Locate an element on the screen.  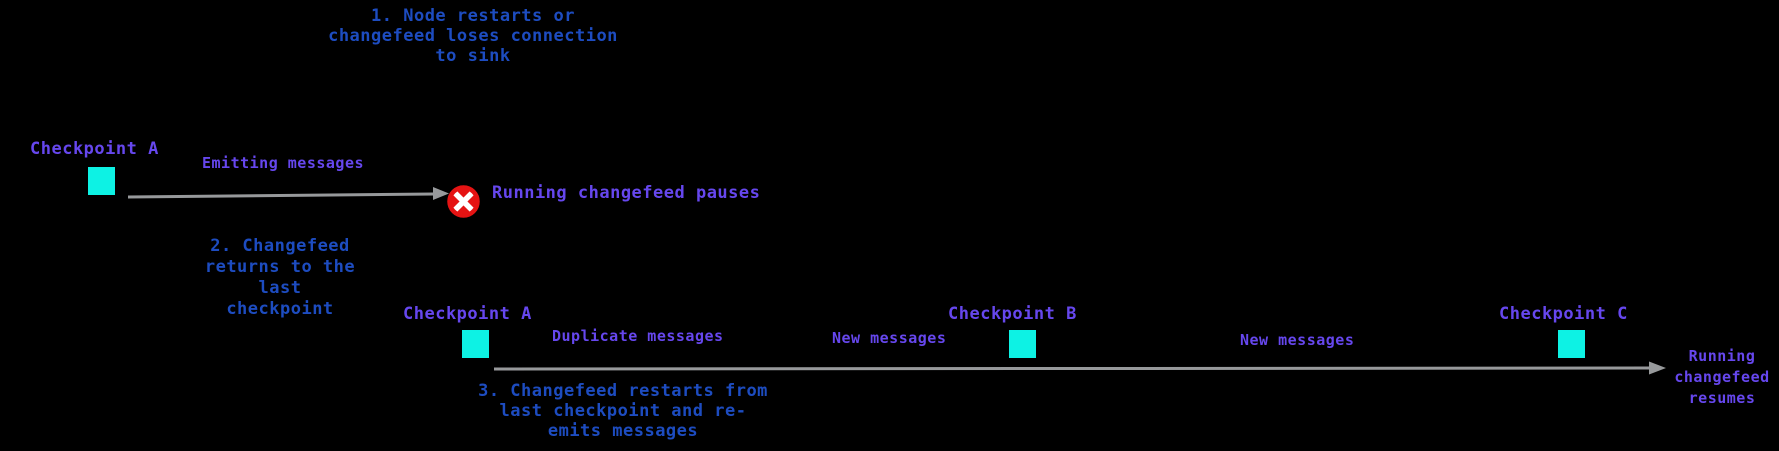
new-messages-2-label: New messages is located at coordinates (1297, 340).